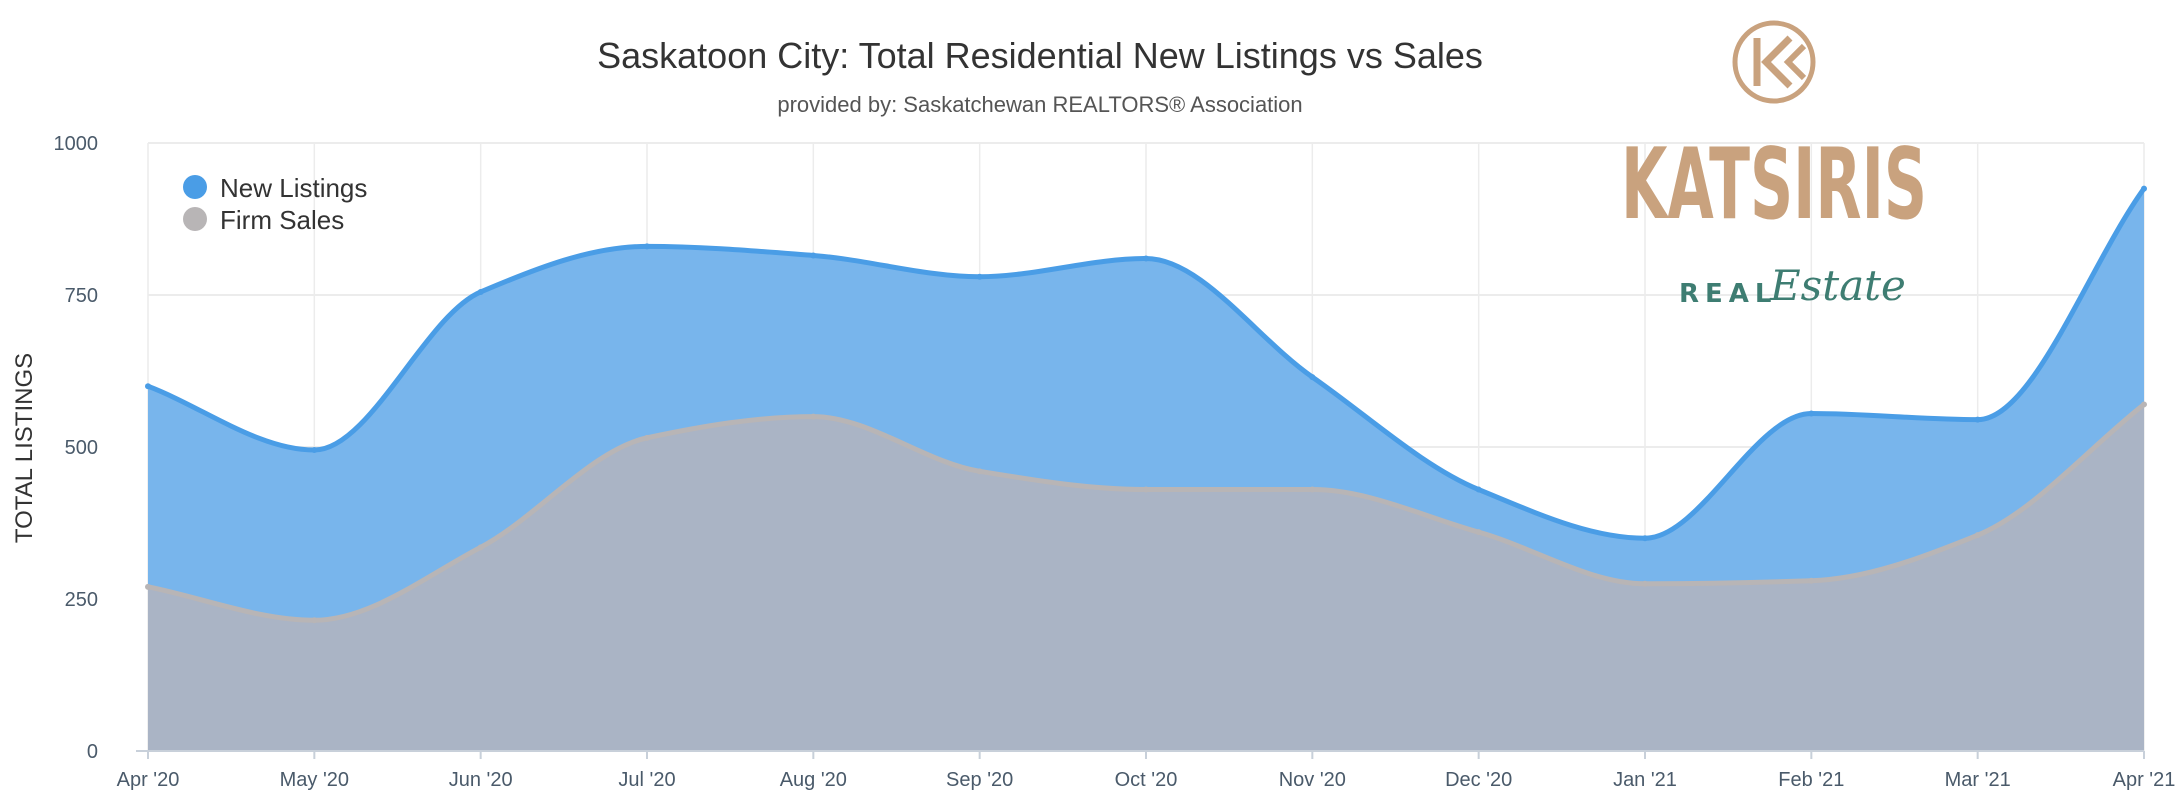 The height and width of the screenshot is (808, 2178). What do you see at coordinates (81, 600) in the screenshot?
I see `y-tick-label: 250` at bounding box center [81, 600].